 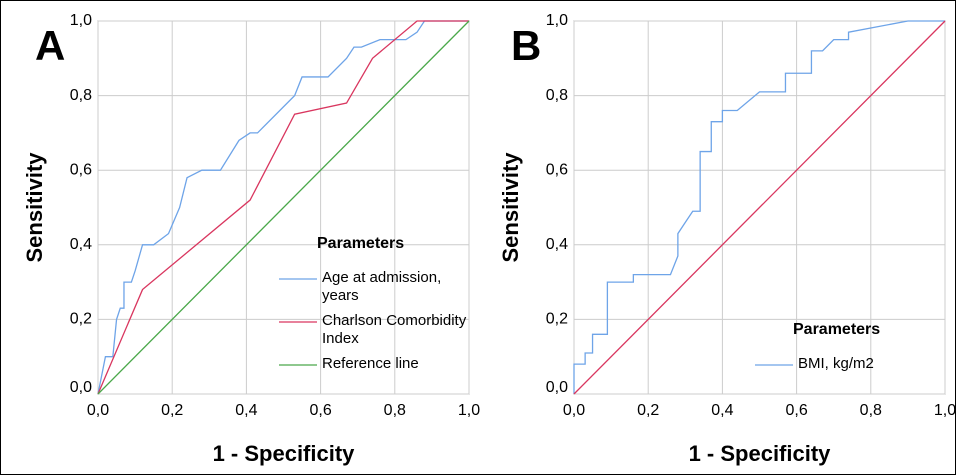 I want to click on legend-label: Reference line, so click(x=370, y=363).